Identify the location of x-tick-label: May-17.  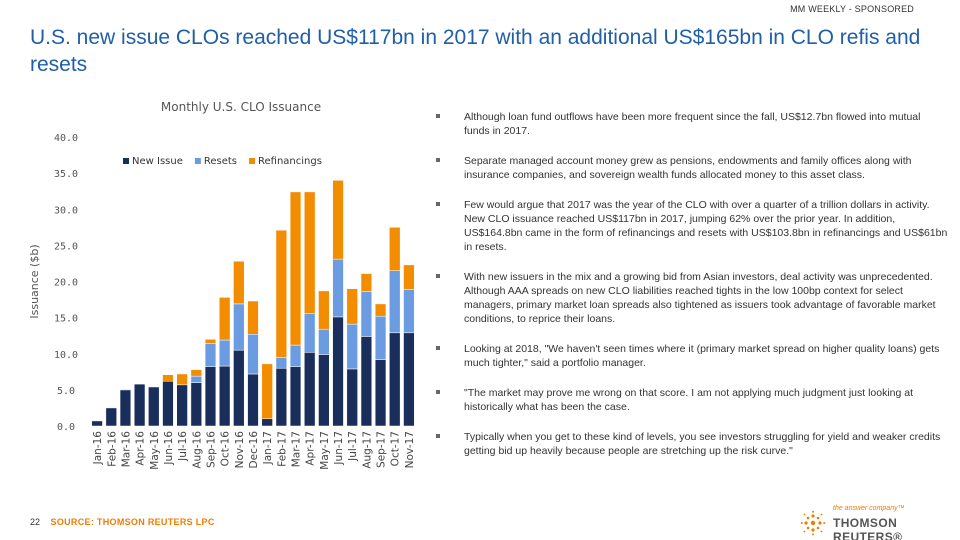
(325, 450).